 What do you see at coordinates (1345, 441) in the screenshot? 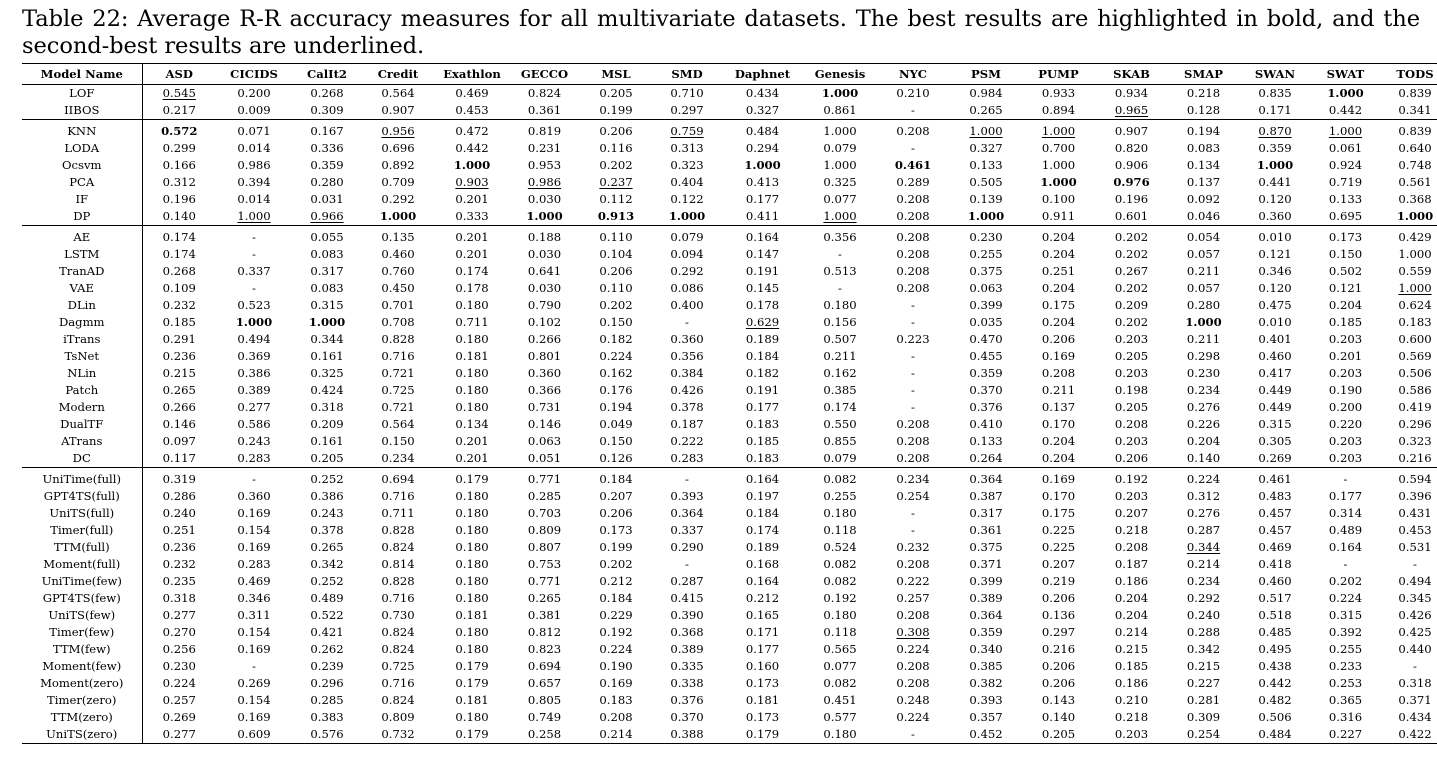
I see `value-cell: 0.203` at bounding box center [1345, 441].